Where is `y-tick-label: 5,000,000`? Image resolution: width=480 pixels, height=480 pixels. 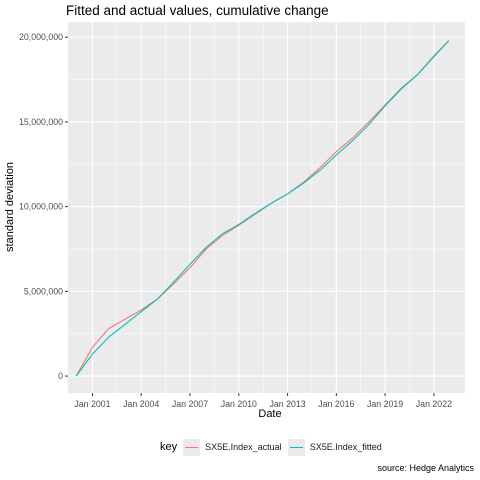
y-tick-label: 5,000,000 is located at coordinates (43, 291).